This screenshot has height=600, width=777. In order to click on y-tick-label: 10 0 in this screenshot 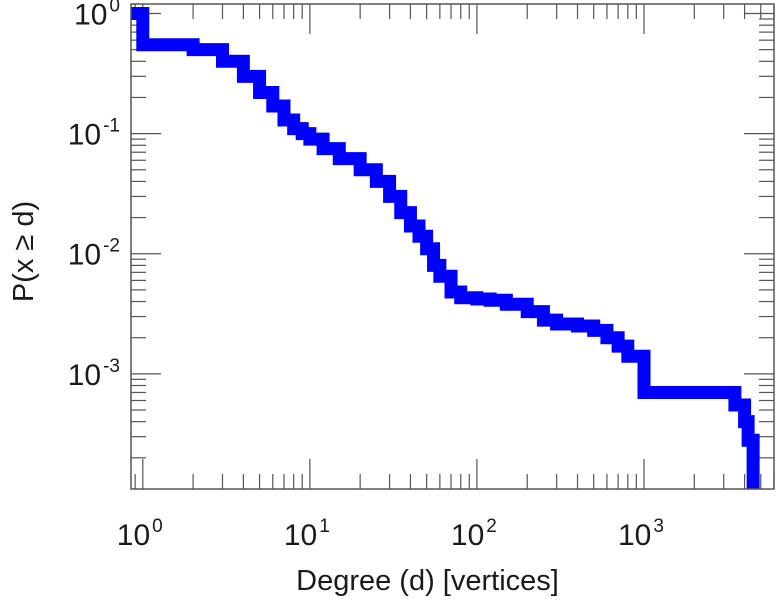, I will do `click(97, 16)`.